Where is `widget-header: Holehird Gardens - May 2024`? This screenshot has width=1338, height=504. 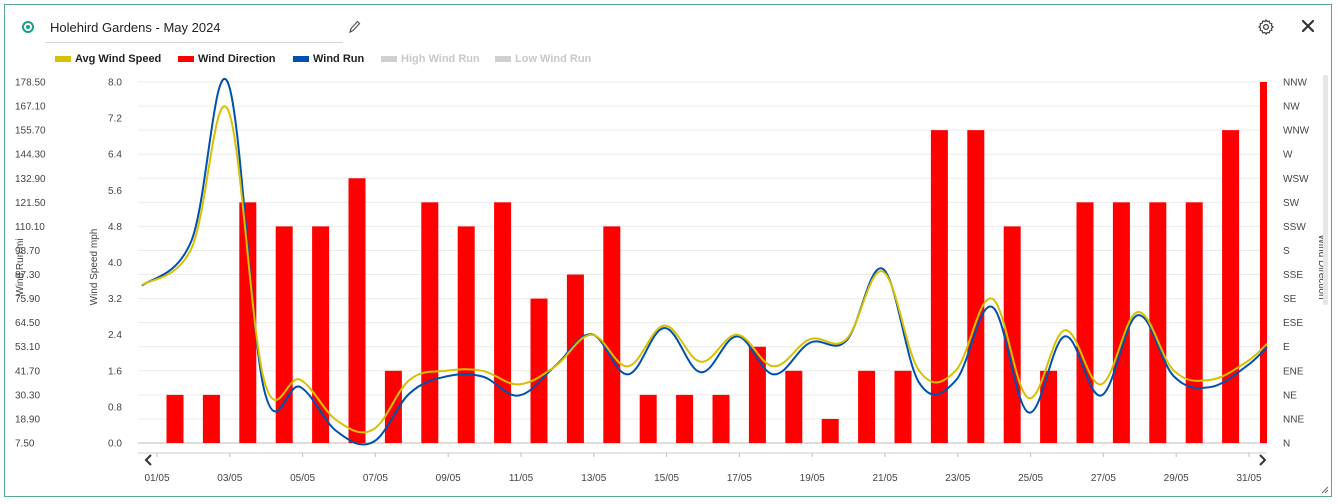
widget-header: Holehird Gardens - May 2024 is located at coordinates (668, 27).